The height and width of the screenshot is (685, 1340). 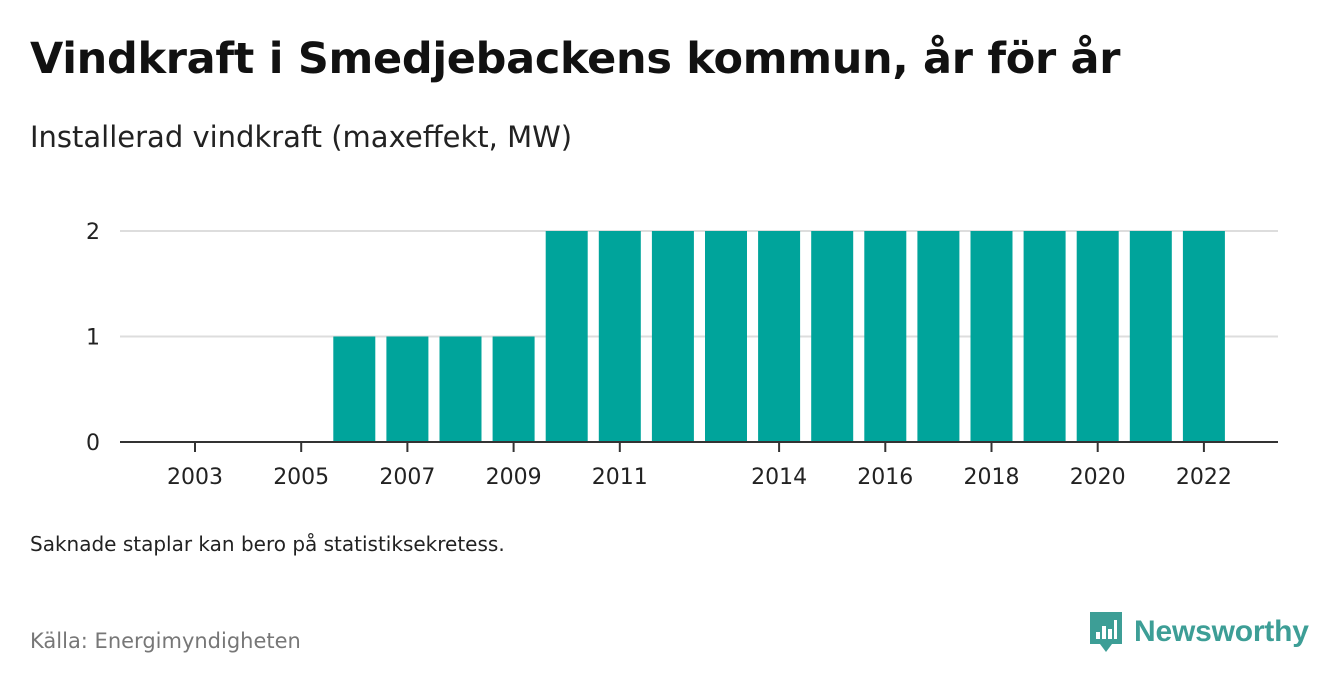 I want to click on bar-2013, so click(x=726, y=336).